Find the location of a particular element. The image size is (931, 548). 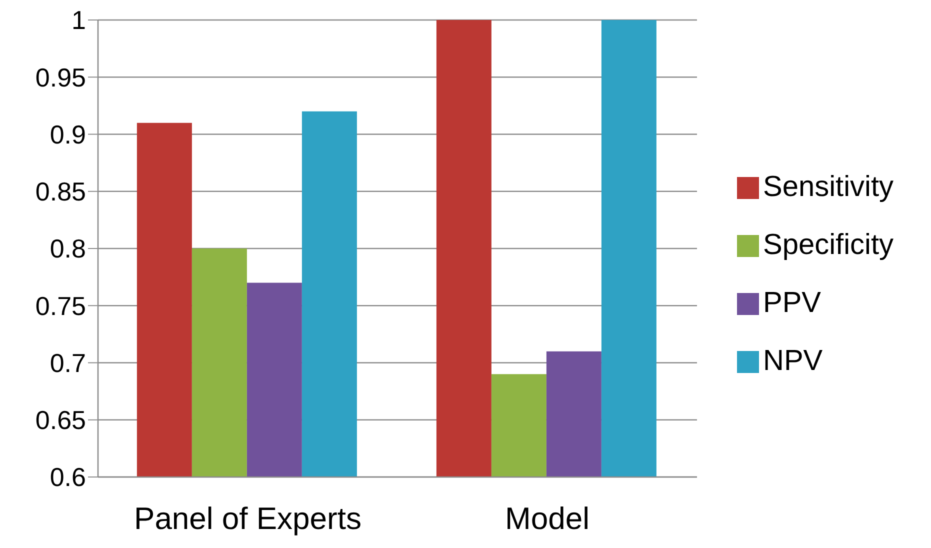

y-tick-label: 0.6 is located at coordinates (68, 477).